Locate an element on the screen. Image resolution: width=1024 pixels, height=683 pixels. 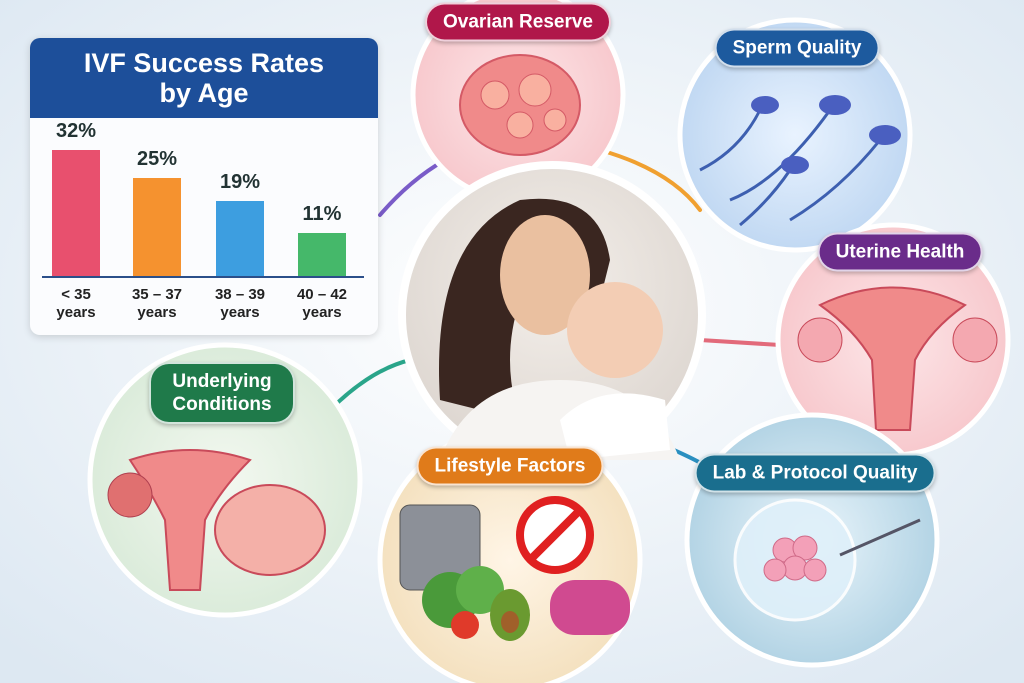
topic-label: Ovarian Reserve is located at coordinates (518, 22).